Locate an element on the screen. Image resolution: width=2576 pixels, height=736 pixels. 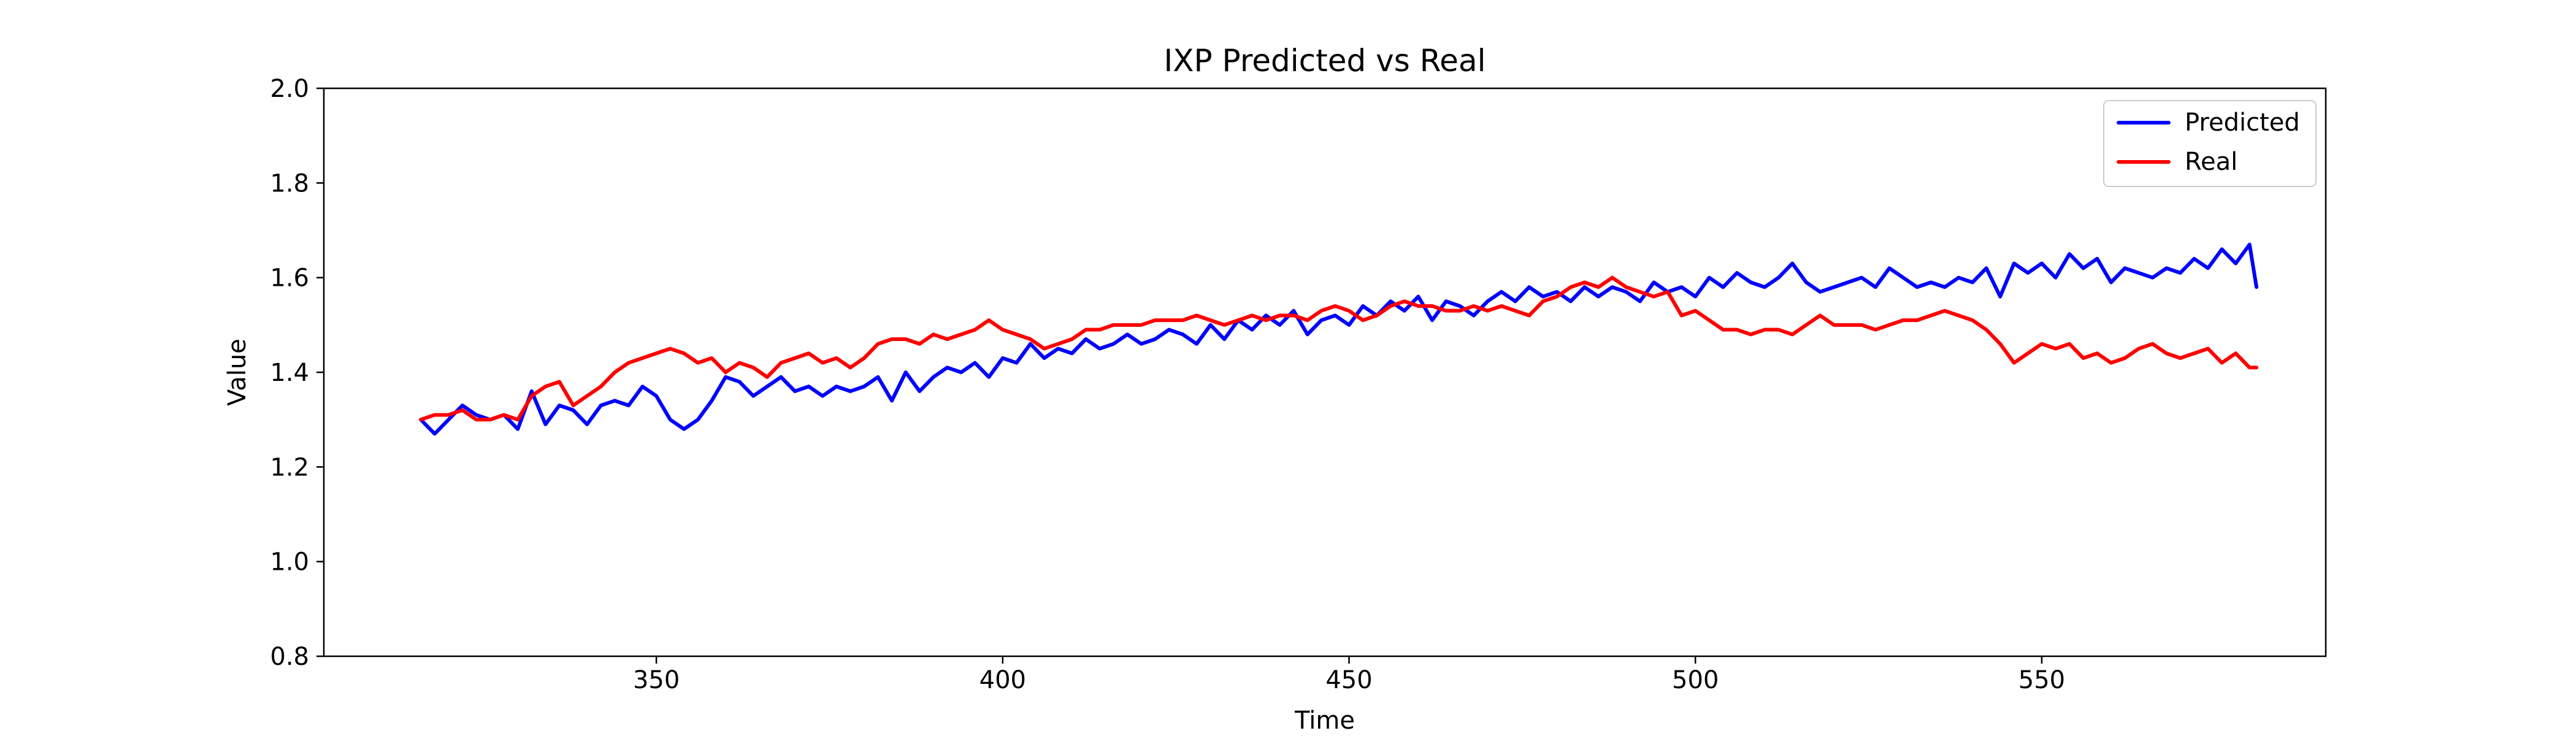
y-axis-tick-label: 1.2 is located at coordinates (289, 467).